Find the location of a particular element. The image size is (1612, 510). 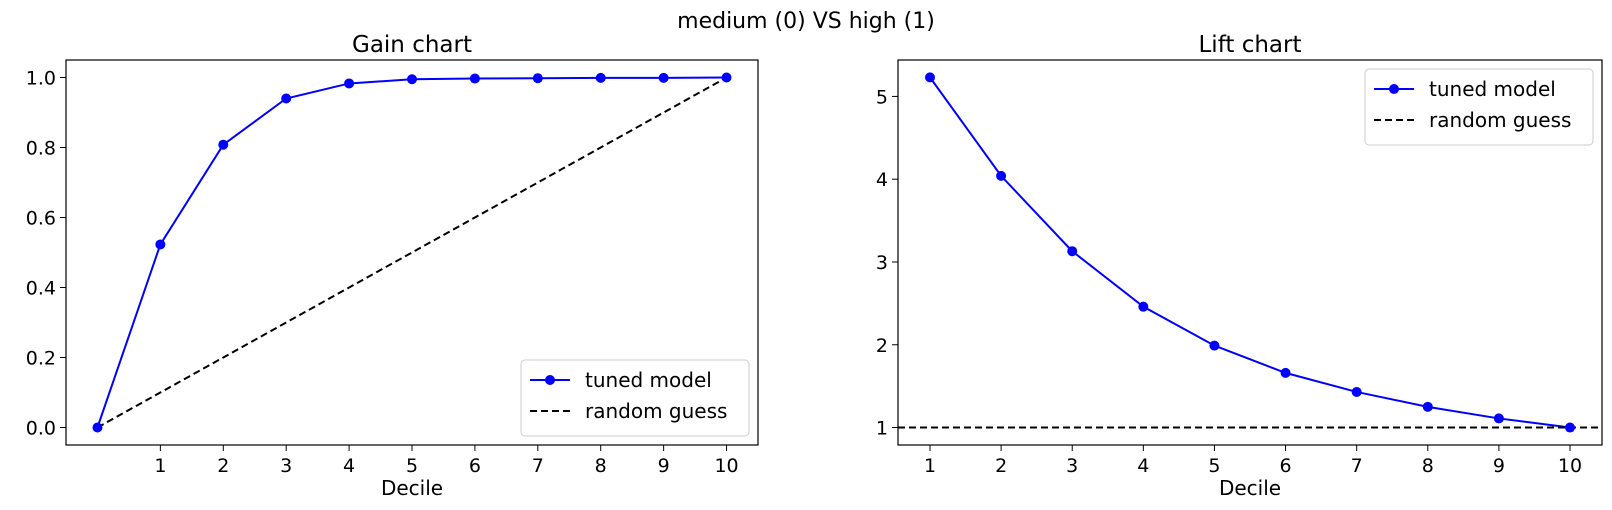

y-tick-label: 0.2 is located at coordinates (41, 359).